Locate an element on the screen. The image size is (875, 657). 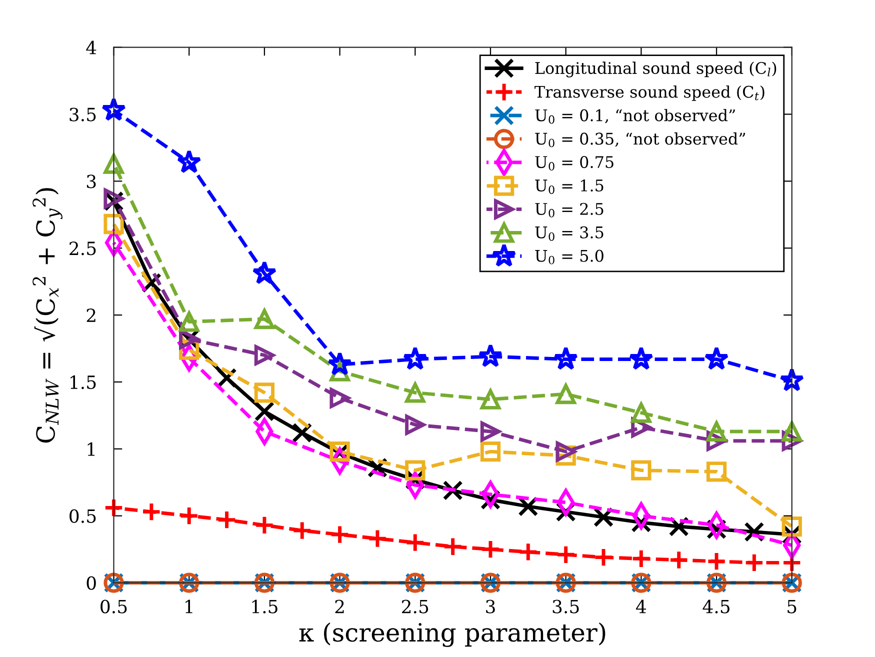
legend-label: U$_{0}$ = 2.5 is located at coordinates (569, 210).